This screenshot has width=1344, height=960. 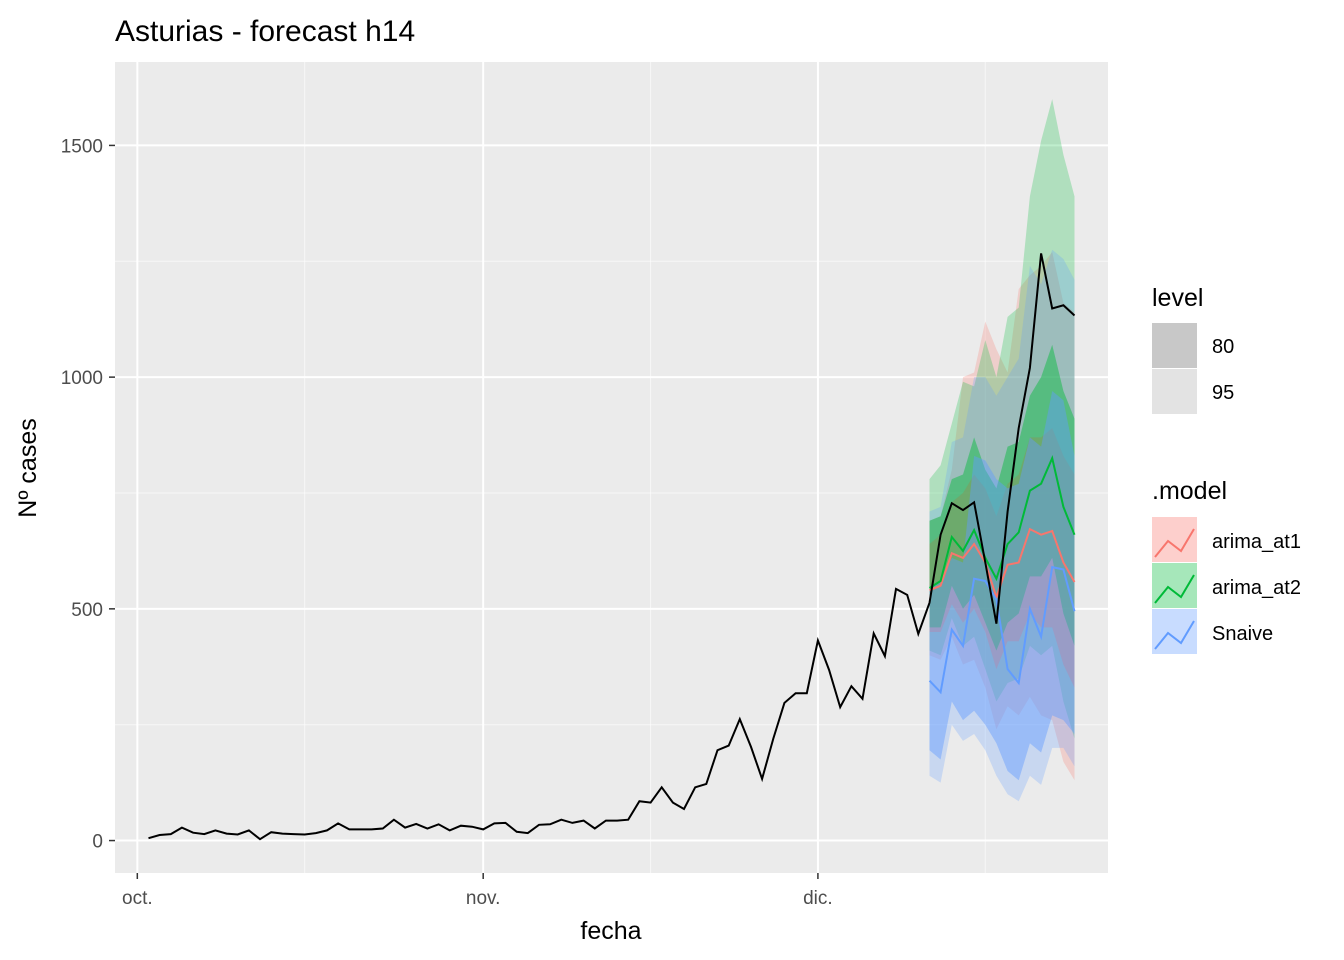 What do you see at coordinates (87, 610) in the screenshot?
I see `y-tick-label: 500` at bounding box center [87, 610].